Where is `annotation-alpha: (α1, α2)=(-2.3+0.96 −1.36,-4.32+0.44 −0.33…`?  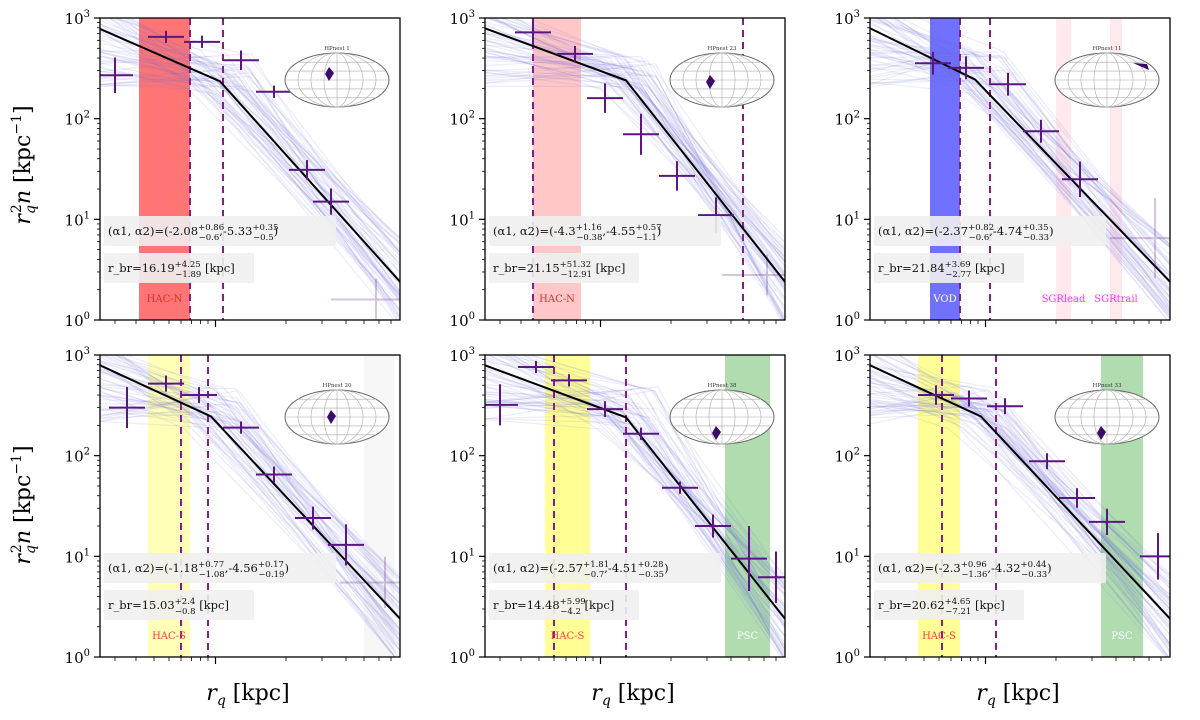
annotation-alpha: (α1, α2)=(-2.3+0.96 −1.36,-4.32+0.44 −0.33… is located at coordinates (965, 570).